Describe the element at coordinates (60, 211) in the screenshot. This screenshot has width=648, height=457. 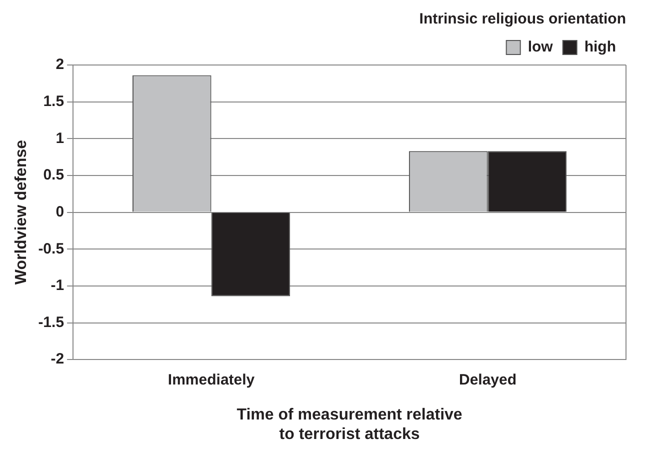
I see `y-tick-label: 0` at that location.